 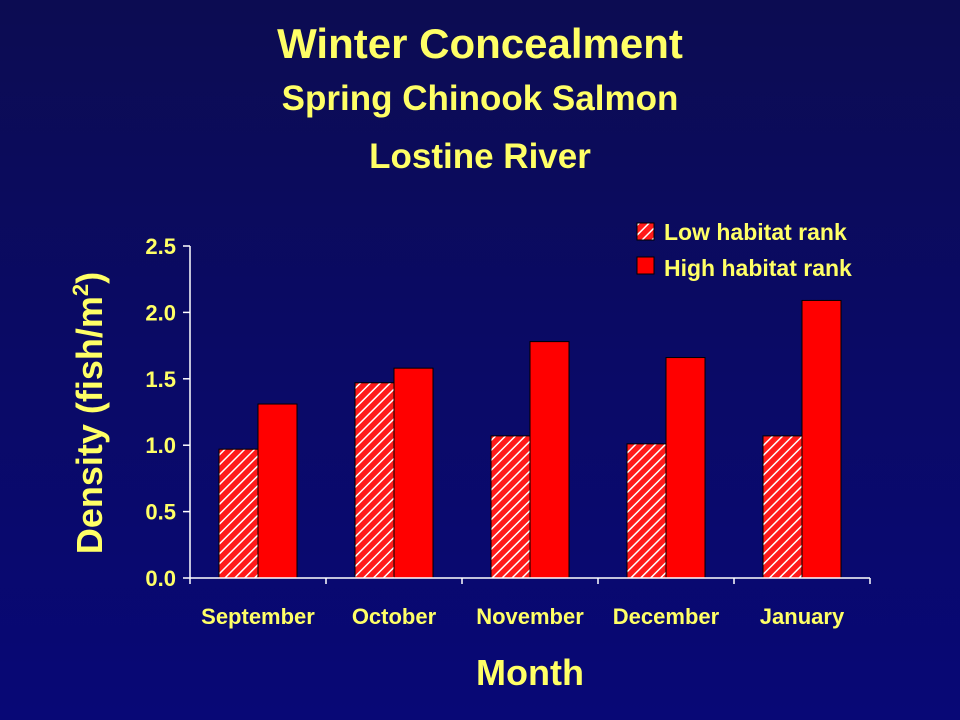 What do you see at coordinates (160, 512) in the screenshot?
I see `y-tick-label: 0.5` at bounding box center [160, 512].